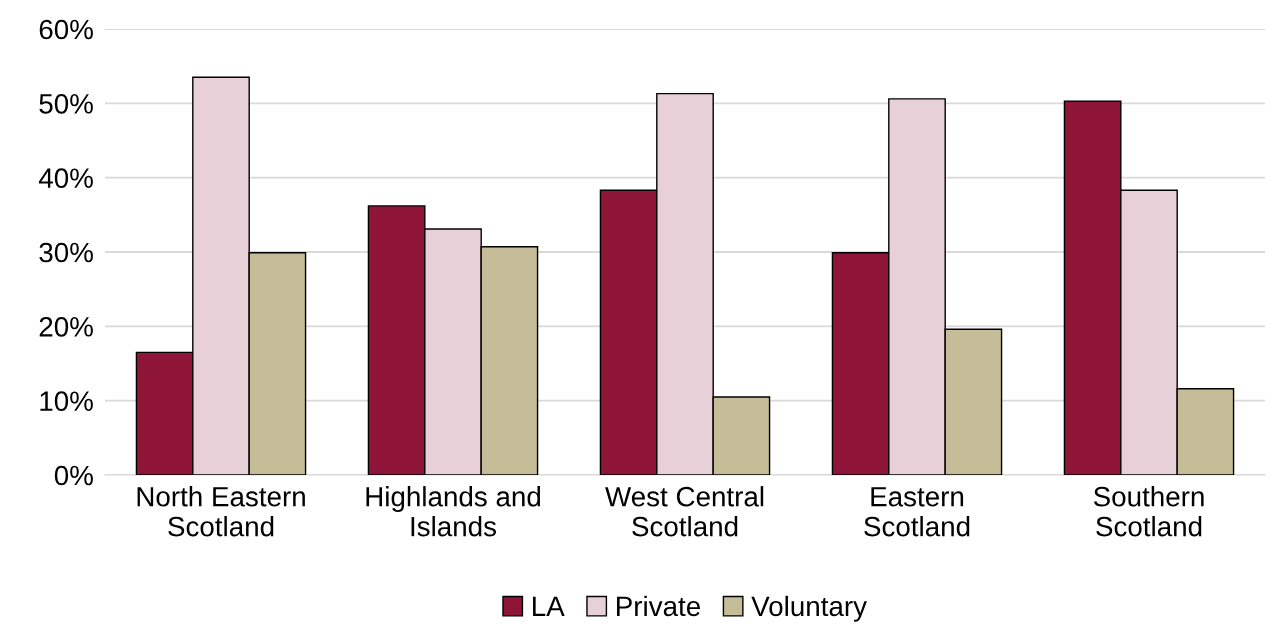 The image size is (1269, 639). What do you see at coordinates (66, 29) in the screenshot?
I see `y-tick-label: 60%` at bounding box center [66, 29].